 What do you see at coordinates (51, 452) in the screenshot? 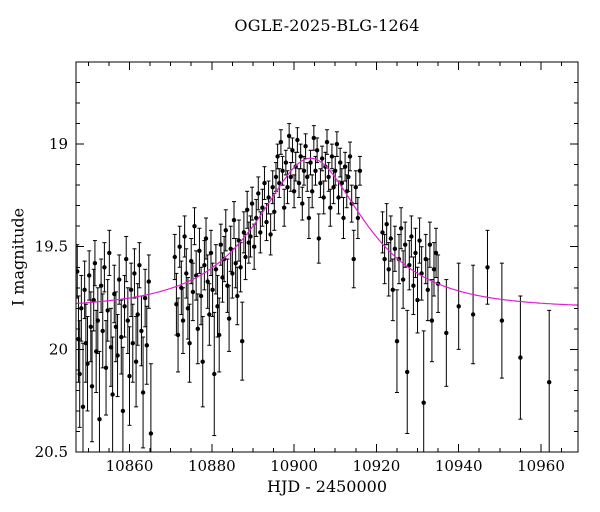
I see `svg-text: 20.5` at bounding box center [51, 452].